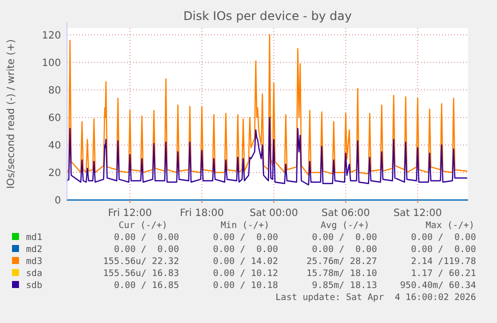 This screenshot has width=497, height=323. What do you see at coordinates (54, 146) in the screenshot?
I see `y-tick-label: 40` at bounding box center [54, 146].